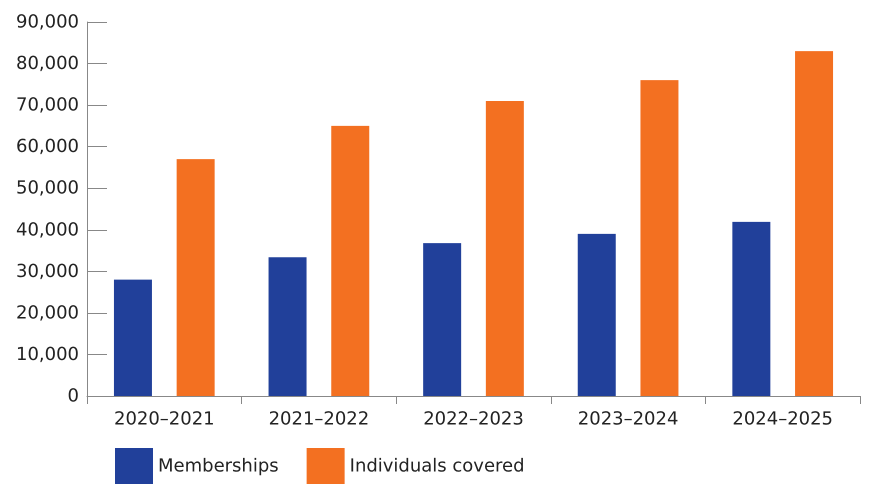  Describe the element at coordinates (47, 313) in the screenshot. I see `y-tick-label: 20,000` at that location.